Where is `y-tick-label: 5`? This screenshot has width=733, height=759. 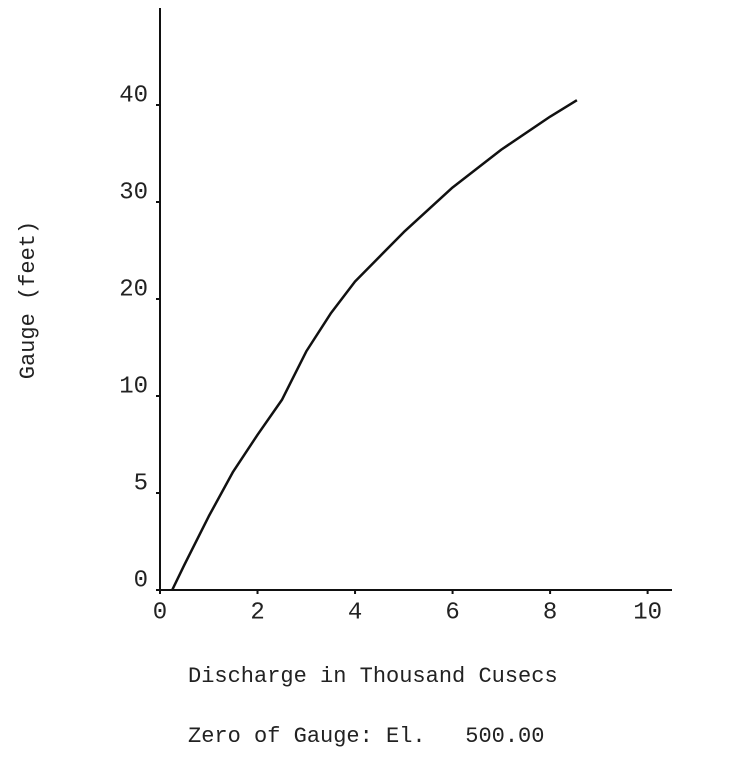
y-tick-label: 5 is located at coordinates (141, 483).